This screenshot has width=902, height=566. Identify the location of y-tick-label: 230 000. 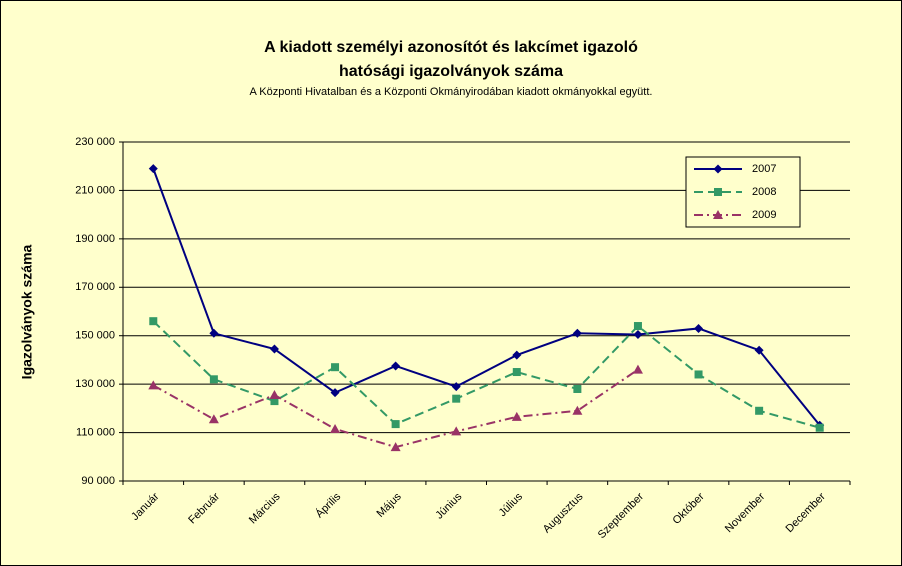
(95, 142).